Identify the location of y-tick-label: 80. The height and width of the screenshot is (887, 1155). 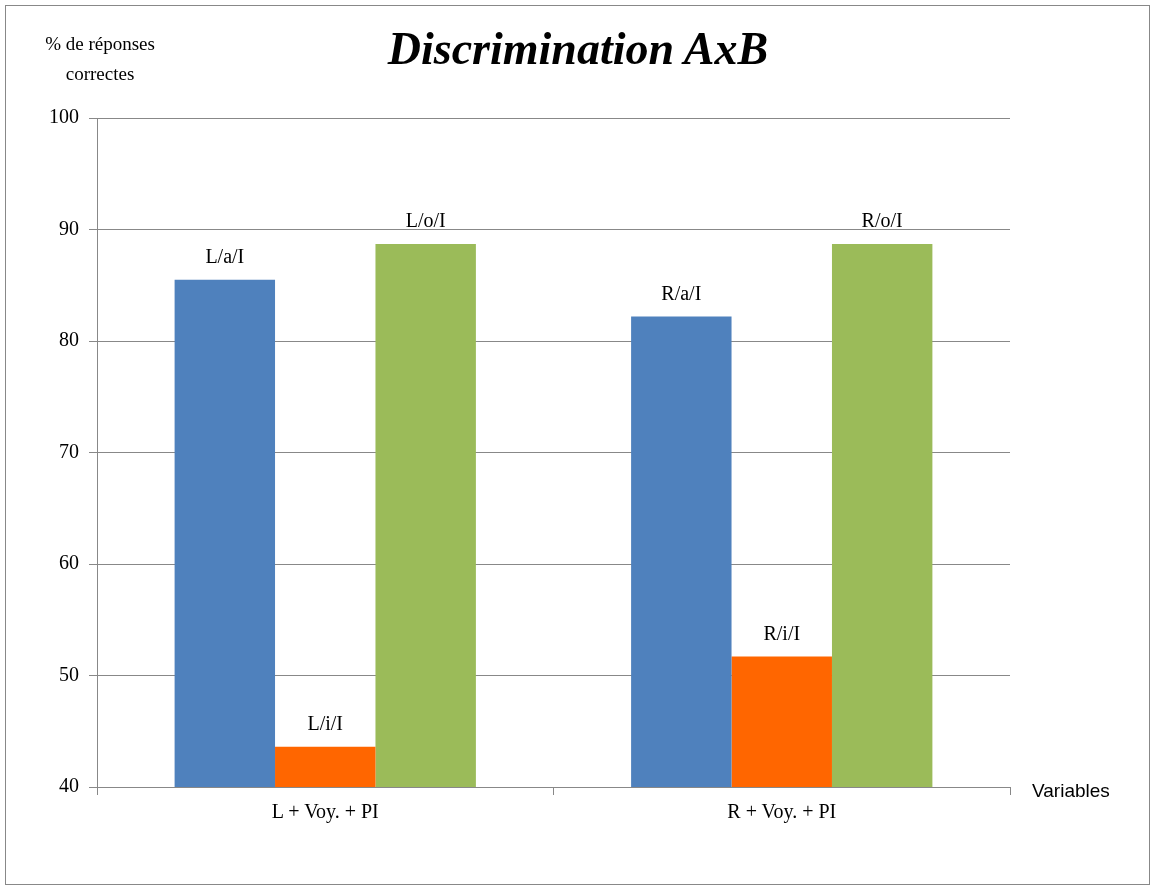
(69, 339).